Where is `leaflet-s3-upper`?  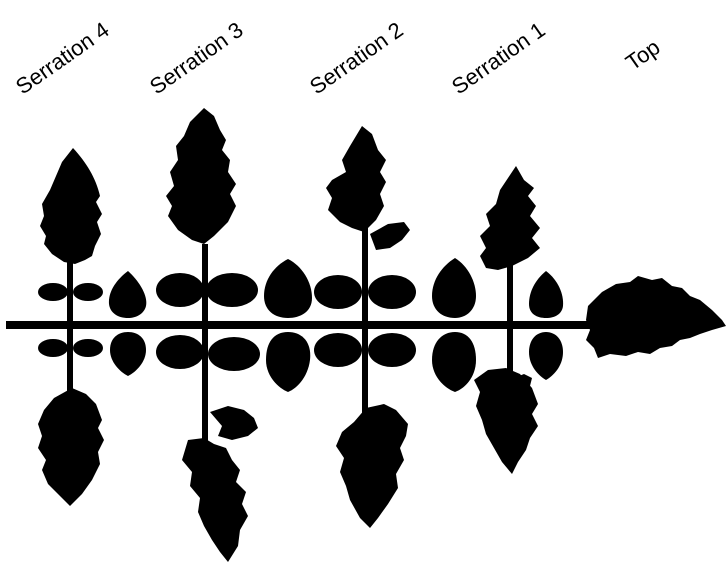 leaflet-s3-upper is located at coordinates (201, 176).